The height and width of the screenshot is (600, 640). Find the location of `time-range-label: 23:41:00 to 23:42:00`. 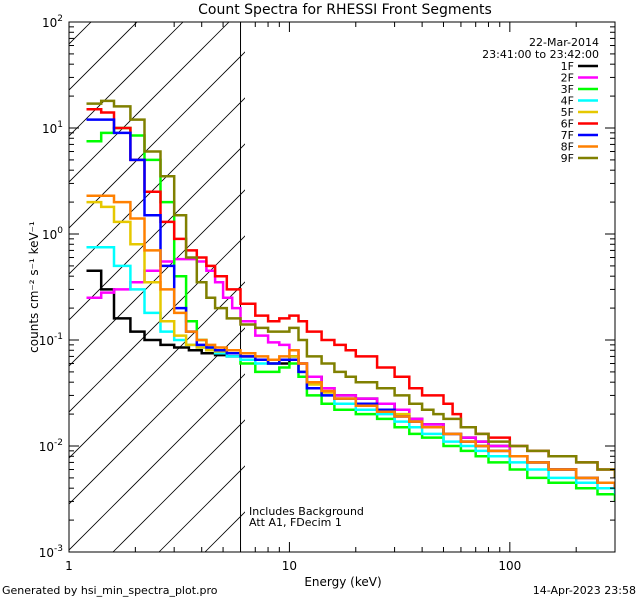

time-range-label: 23:41:00 to 23:42:00 is located at coordinates (540, 54).